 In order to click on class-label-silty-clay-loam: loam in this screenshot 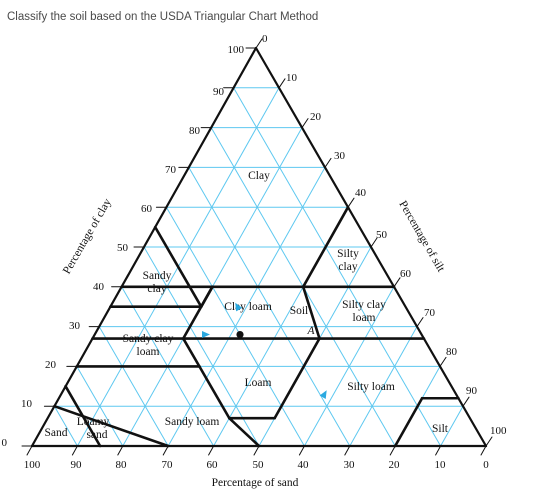, I will do `click(364, 318)`.